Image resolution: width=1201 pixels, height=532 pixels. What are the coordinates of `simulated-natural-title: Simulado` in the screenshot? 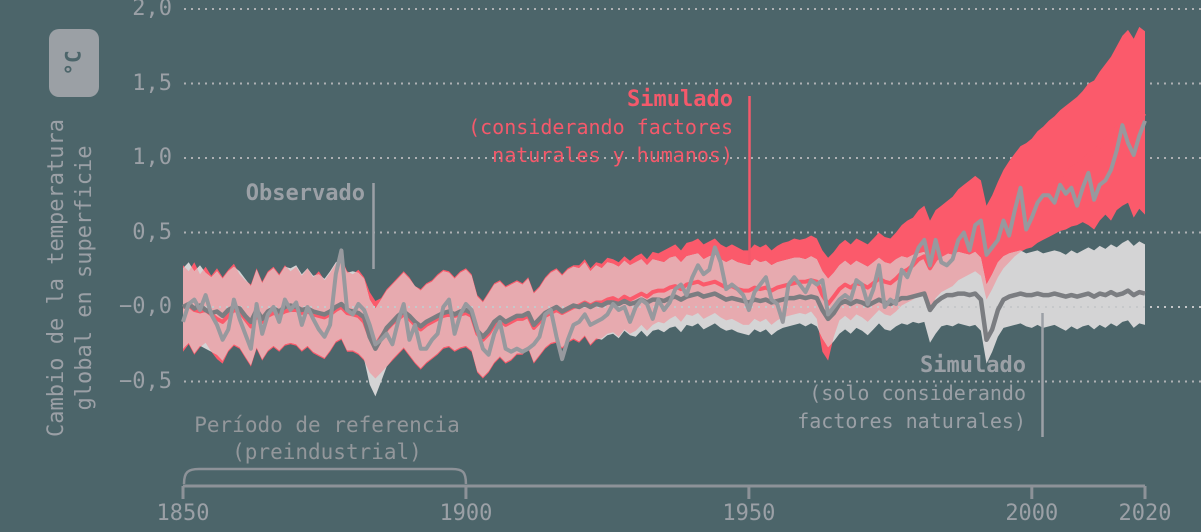 It's located at (973, 365).